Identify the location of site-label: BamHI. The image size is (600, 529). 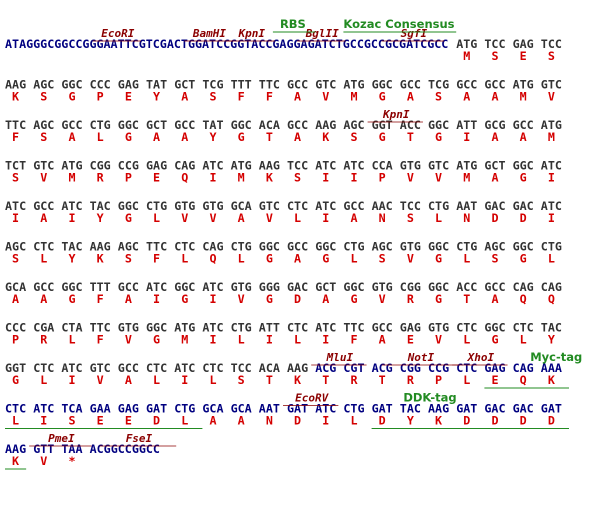
(209, 33).